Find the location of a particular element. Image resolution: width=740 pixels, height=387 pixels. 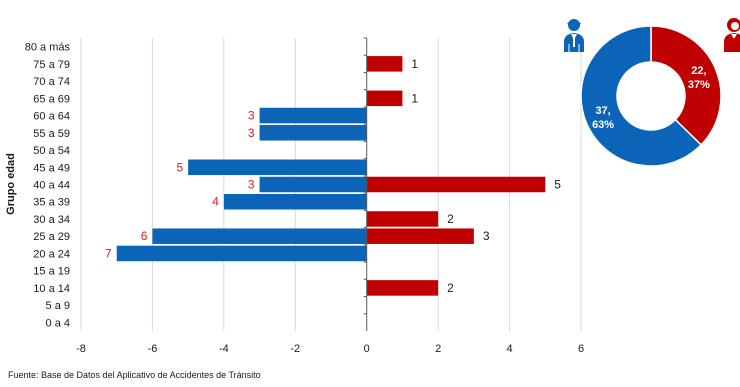

donut-label: 22, is located at coordinates (698, 71).